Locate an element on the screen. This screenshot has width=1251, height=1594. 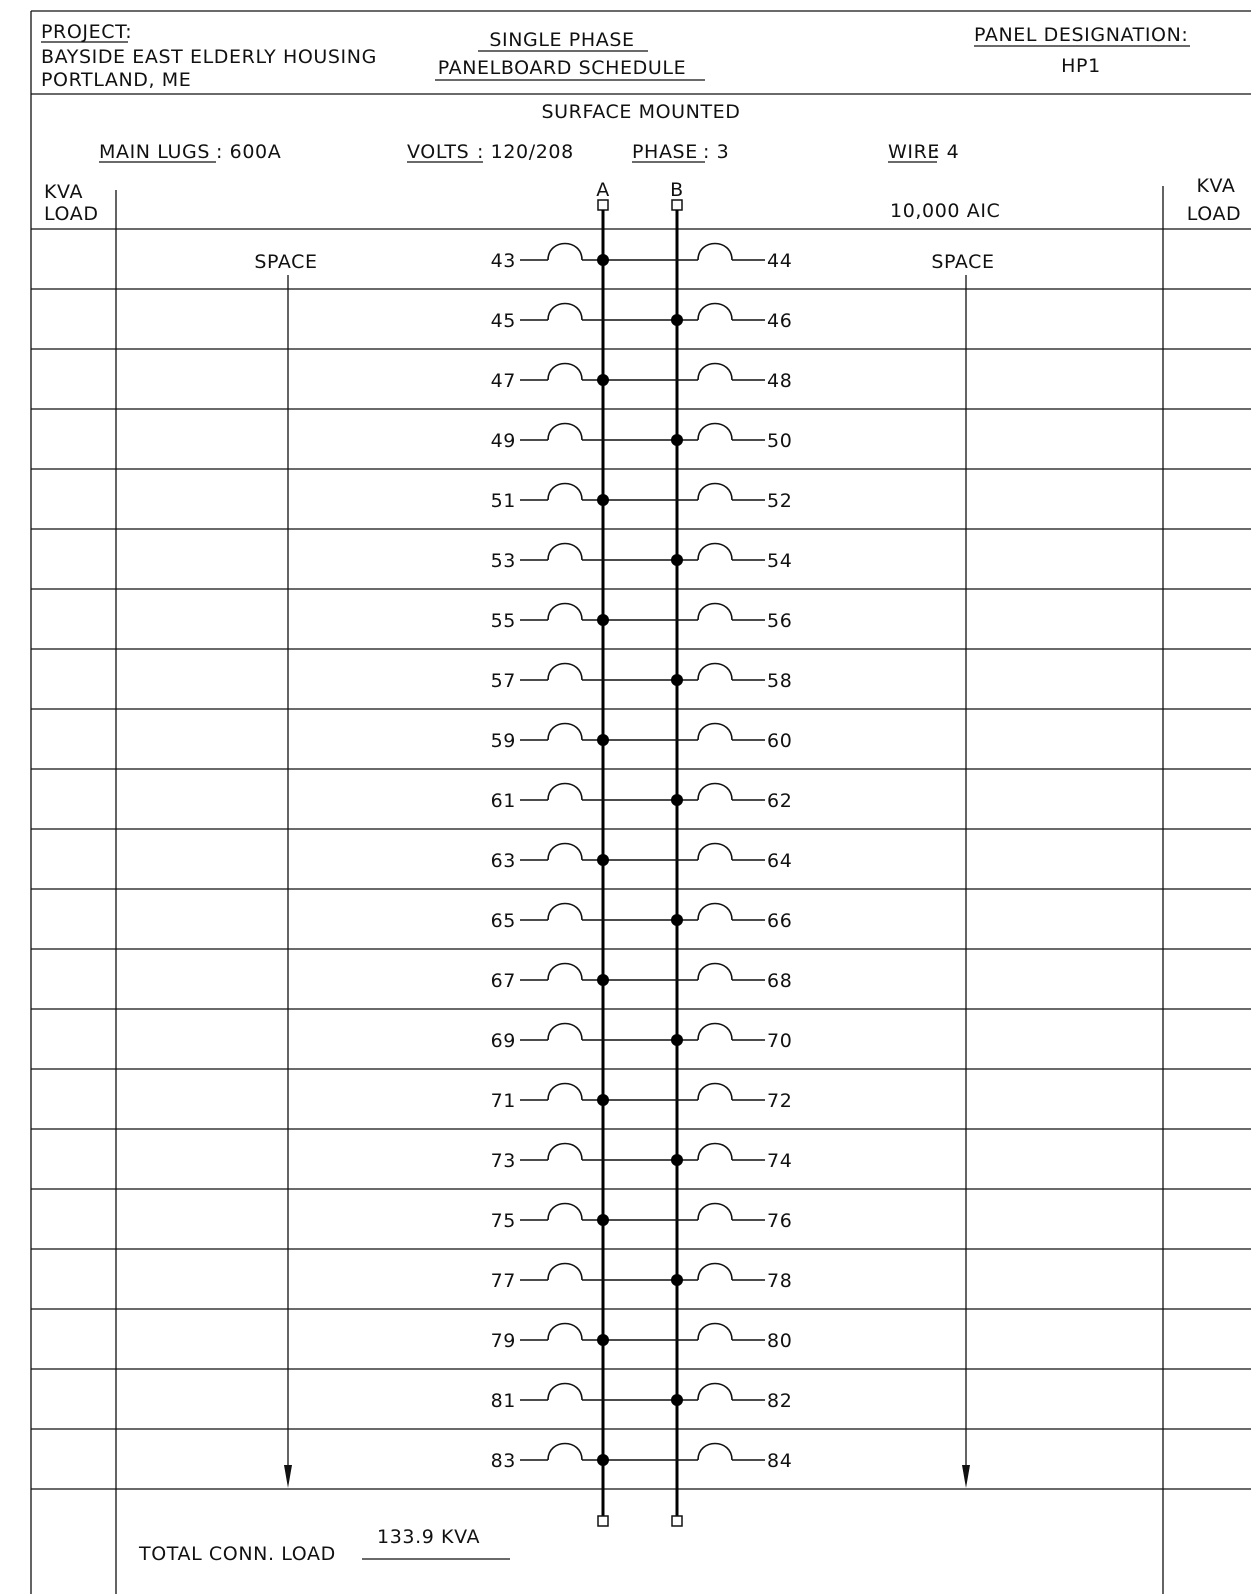
circuit-row: 51 52 is located at coordinates (641, 497).